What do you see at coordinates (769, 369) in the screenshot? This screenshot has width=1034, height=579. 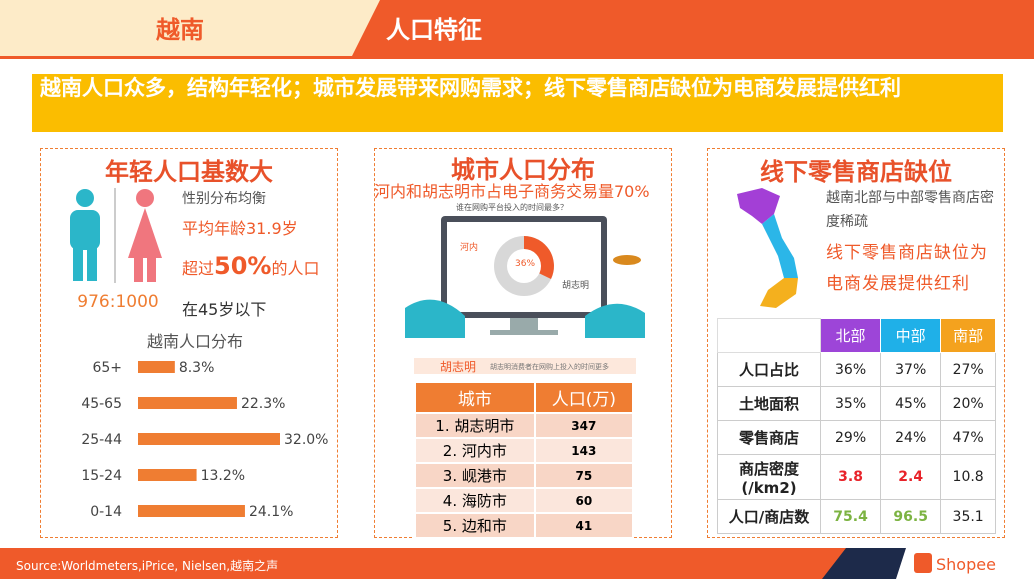 I see `row-label: 人口占比` at bounding box center [769, 369].